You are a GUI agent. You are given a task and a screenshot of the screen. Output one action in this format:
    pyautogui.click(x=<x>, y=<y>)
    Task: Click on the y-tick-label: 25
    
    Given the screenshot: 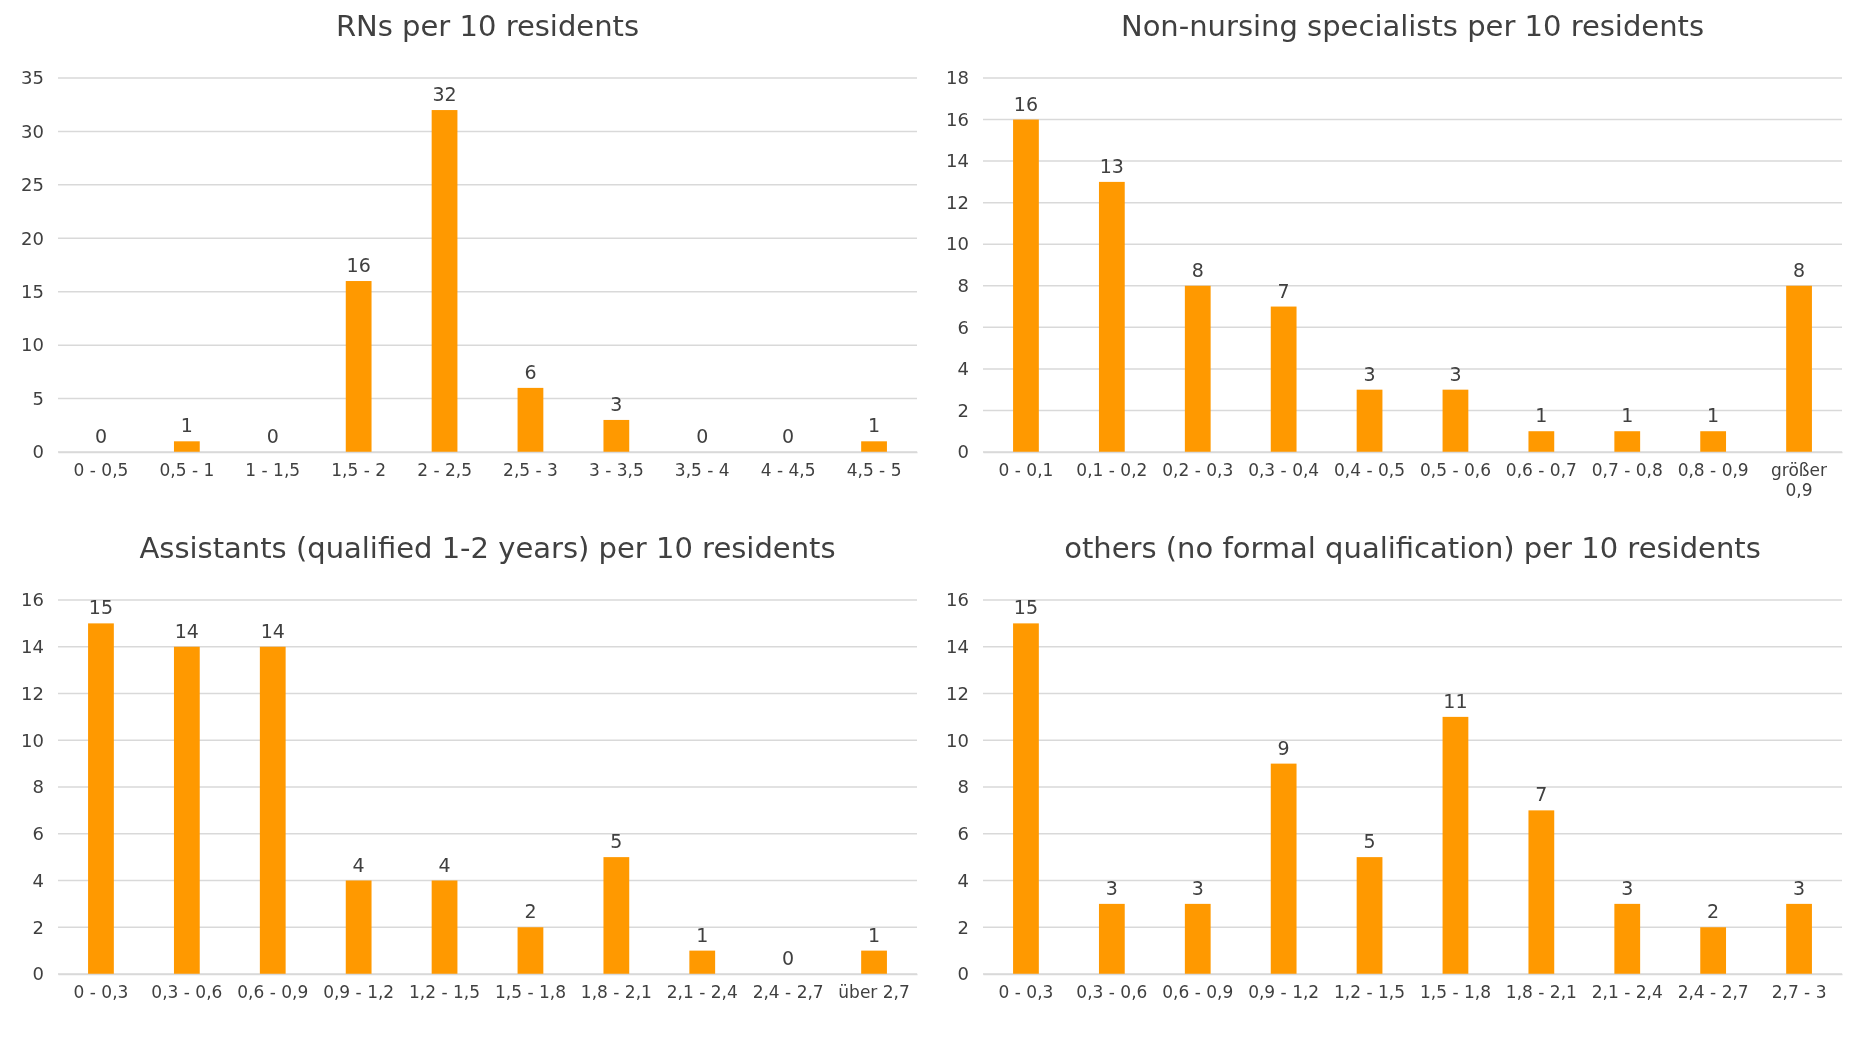 What is the action you would take?
    pyautogui.click(x=32, y=185)
    